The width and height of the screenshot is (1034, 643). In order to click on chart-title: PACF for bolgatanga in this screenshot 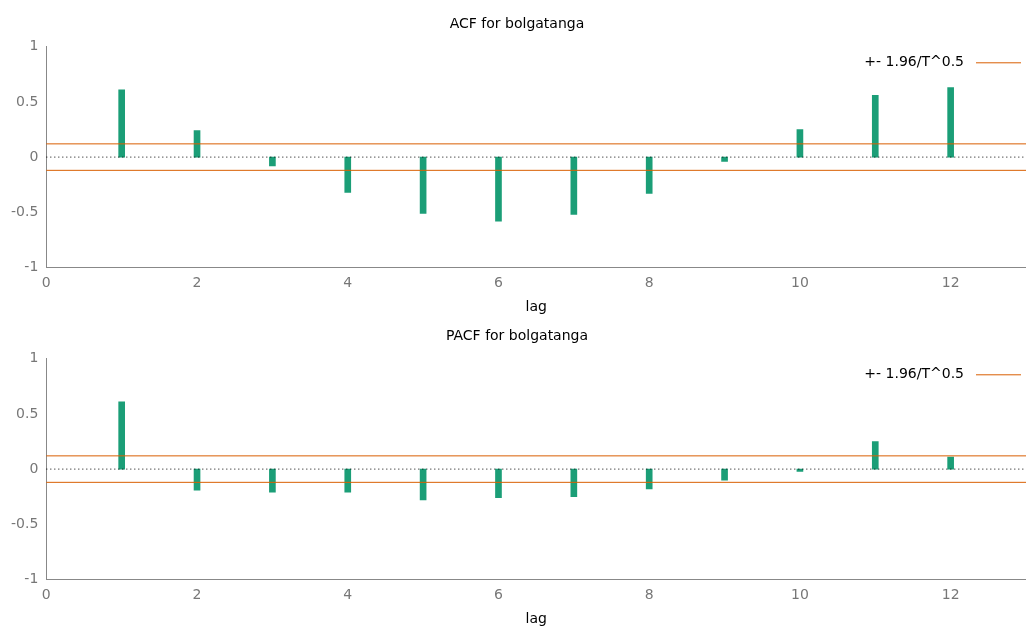, I will do `click(517, 335)`.